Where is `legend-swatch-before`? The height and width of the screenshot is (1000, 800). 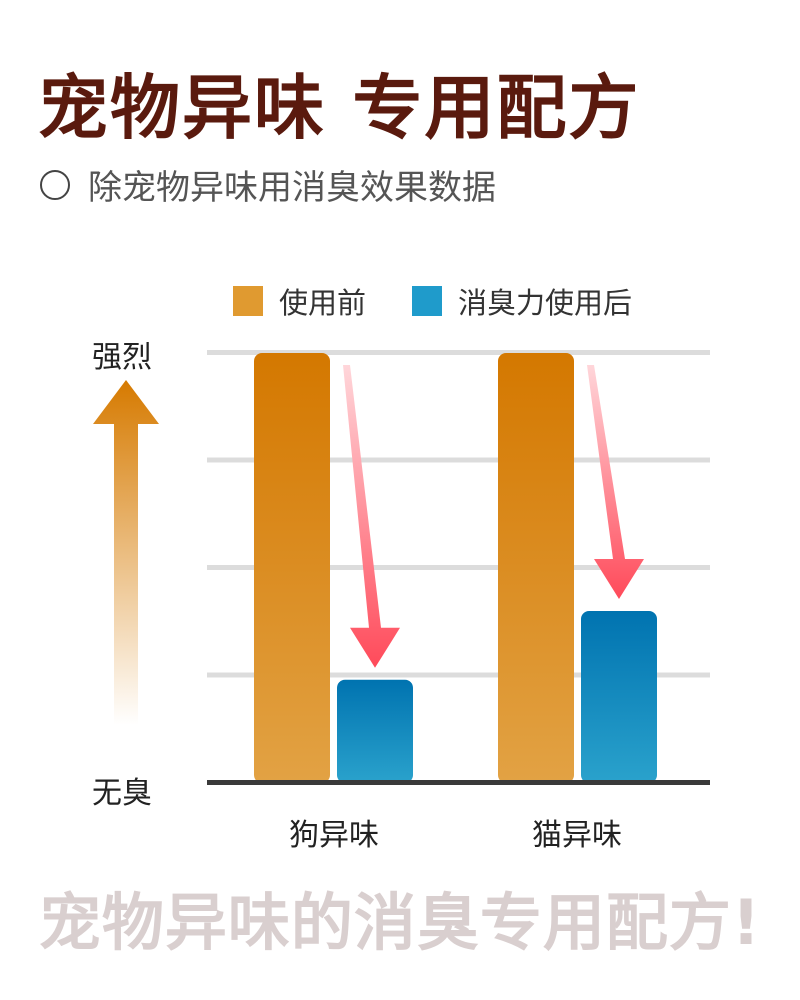 legend-swatch-before is located at coordinates (248, 301).